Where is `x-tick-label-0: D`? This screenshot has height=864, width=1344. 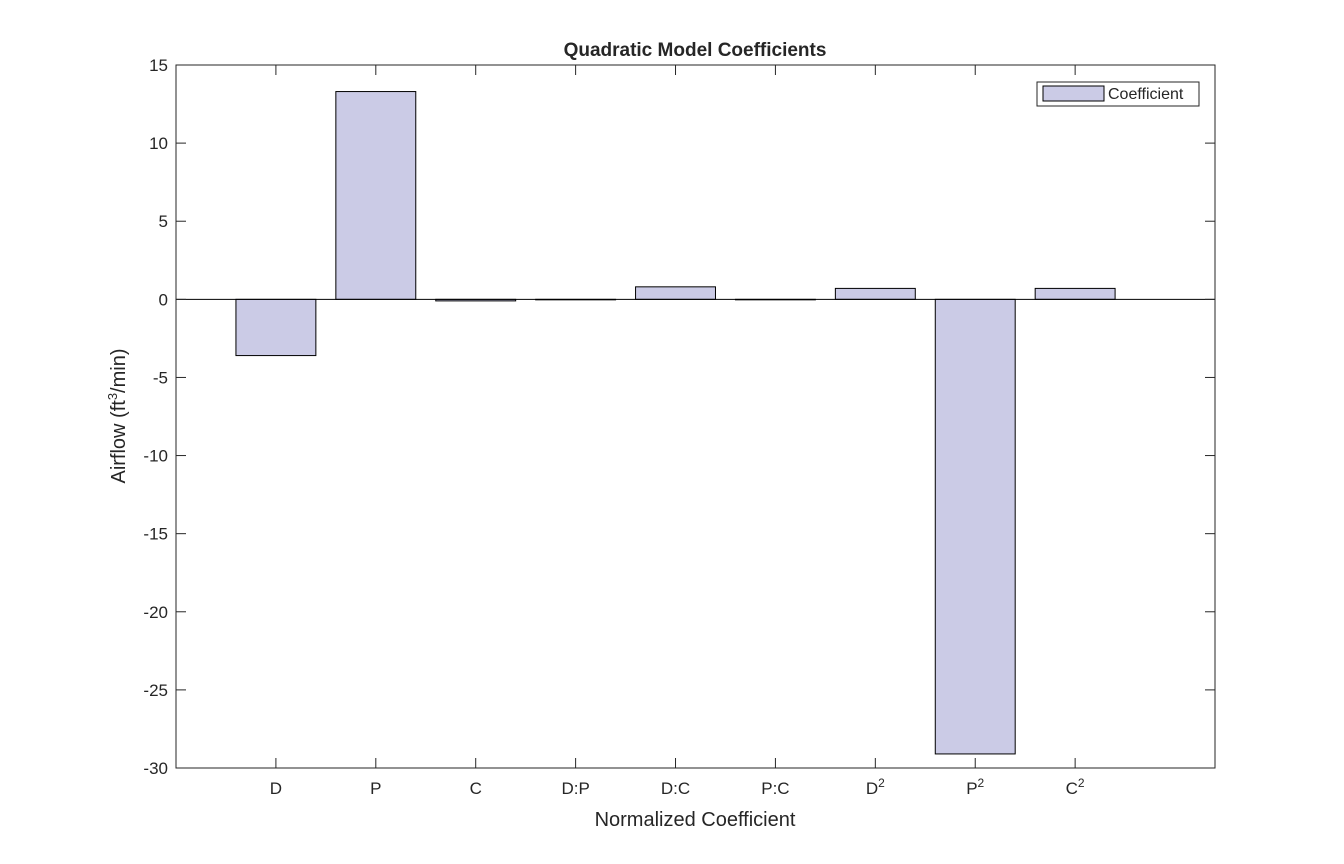
x-tick-label-0: D is located at coordinates (276, 788).